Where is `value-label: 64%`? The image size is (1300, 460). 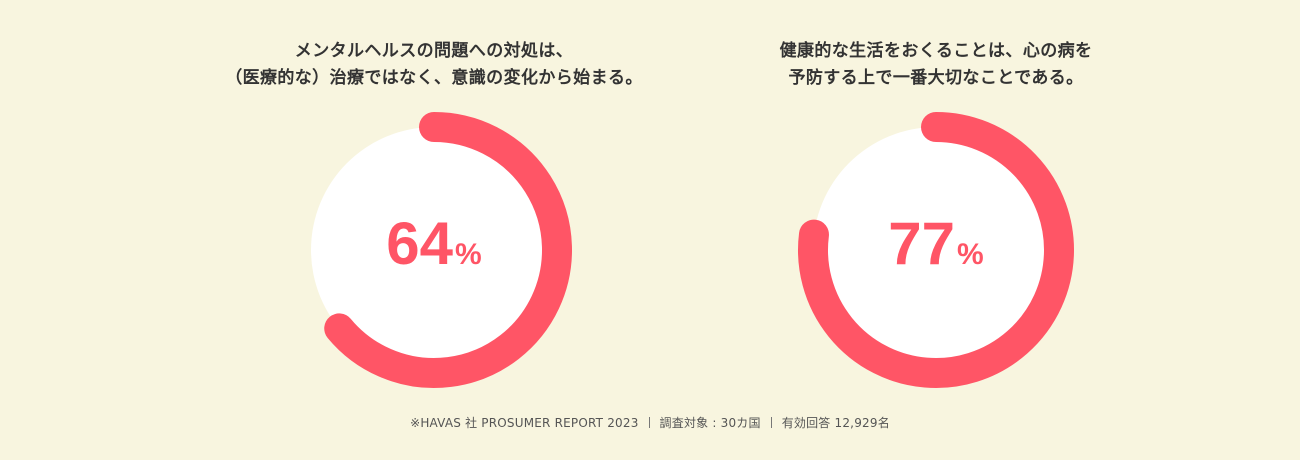 value-label: 64% is located at coordinates (434, 244).